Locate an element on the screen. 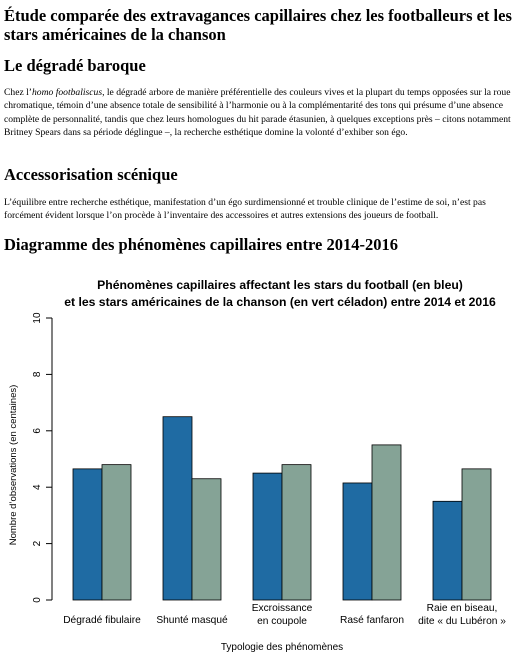  x-tick-label: Dégradé fibulaire is located at coordinates (102, 620).